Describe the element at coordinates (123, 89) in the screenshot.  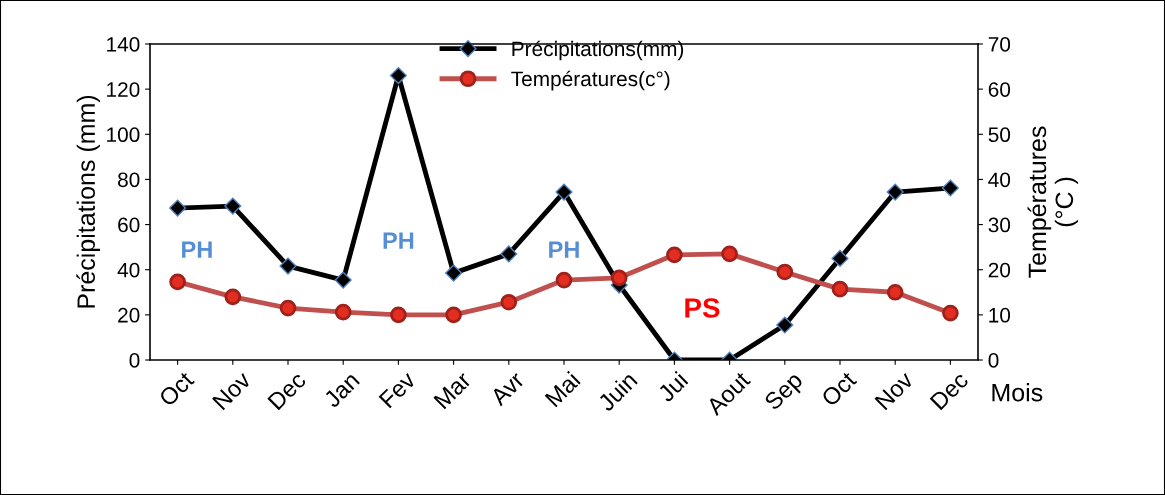
I see `y-tick-label: 120` at that location.